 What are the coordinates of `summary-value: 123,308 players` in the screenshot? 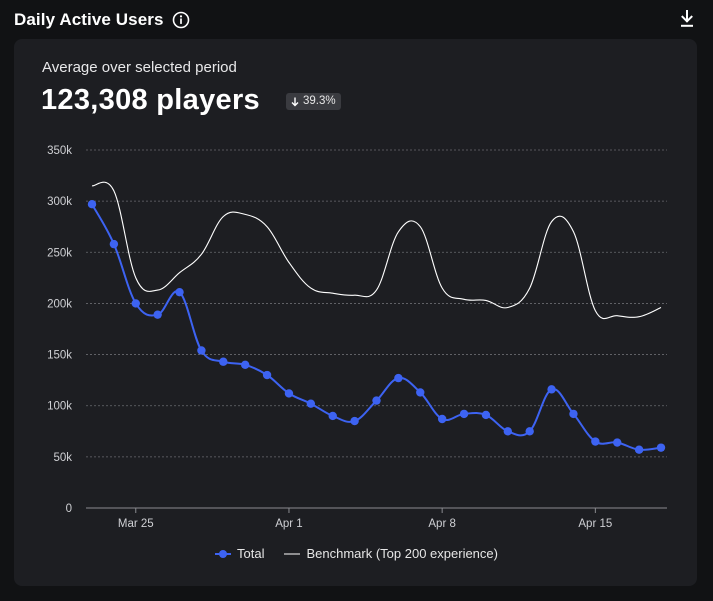 It's located at (150, 100).